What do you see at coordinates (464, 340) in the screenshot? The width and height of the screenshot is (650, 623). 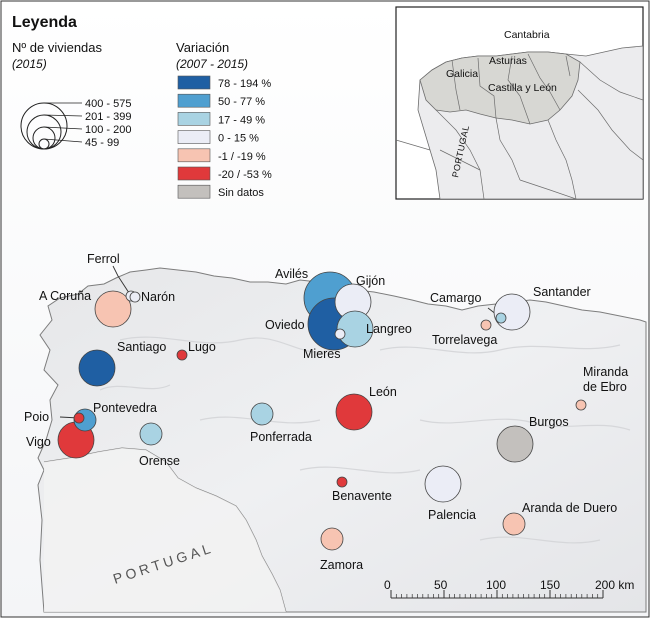 I see `city-label-torrelavega: Torrelavega` at bounding box center [464, 340].